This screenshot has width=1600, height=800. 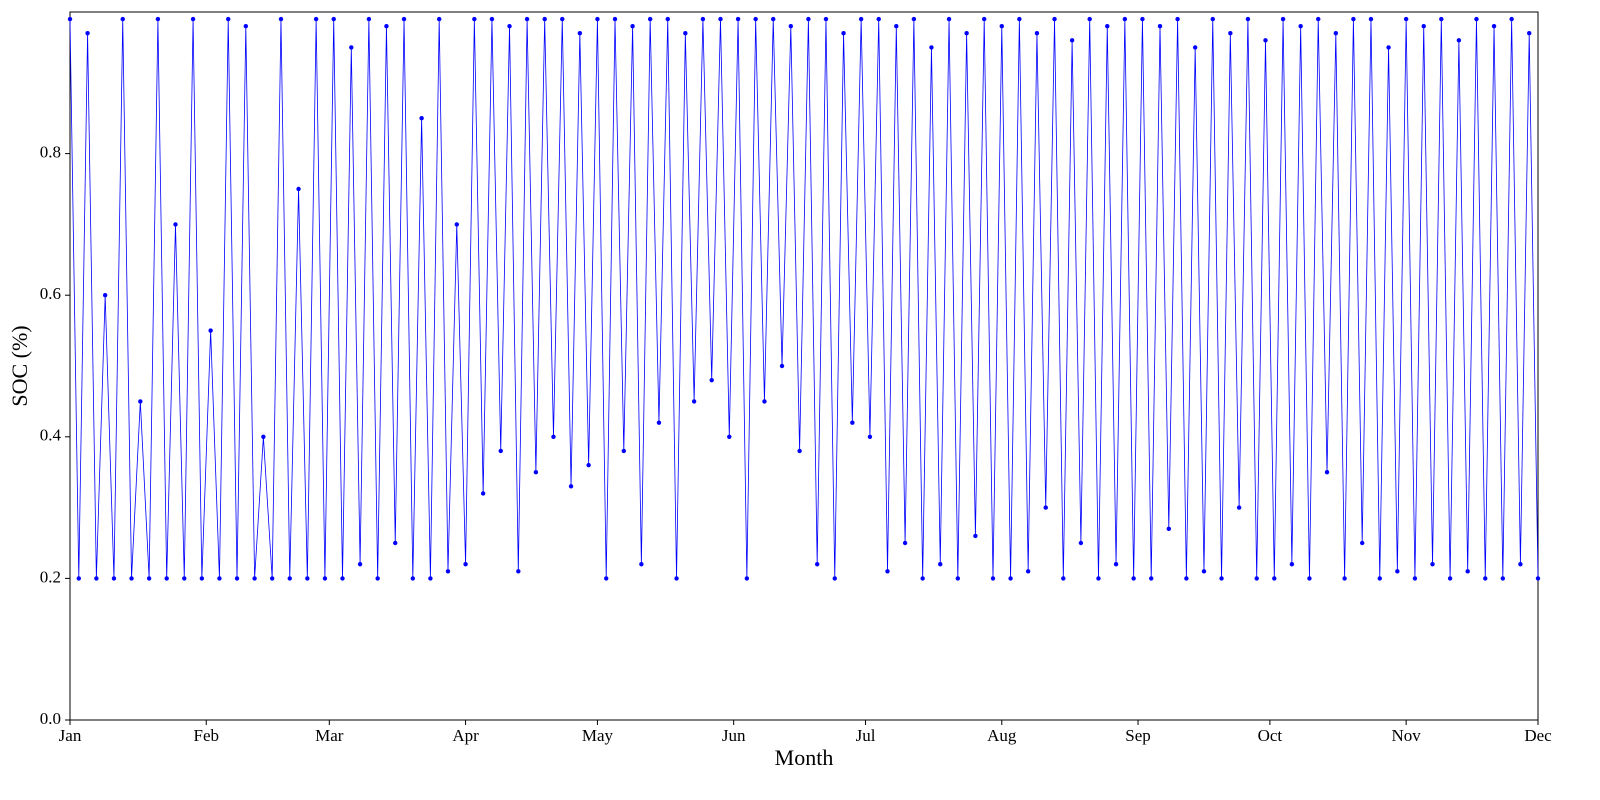 What do you see at coordinates (734, 735) in the screenshot?
I see `x-tick-label: Jun` at bounding box center [734, 735].